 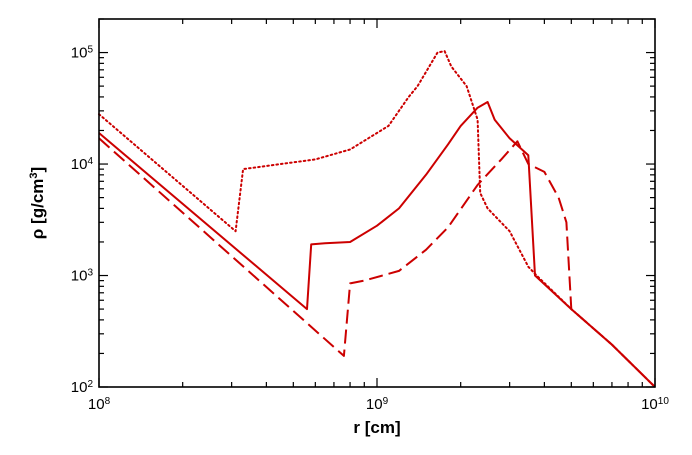 I want to click on x-tick-label: 10⁹, so click(x=377, y=405).